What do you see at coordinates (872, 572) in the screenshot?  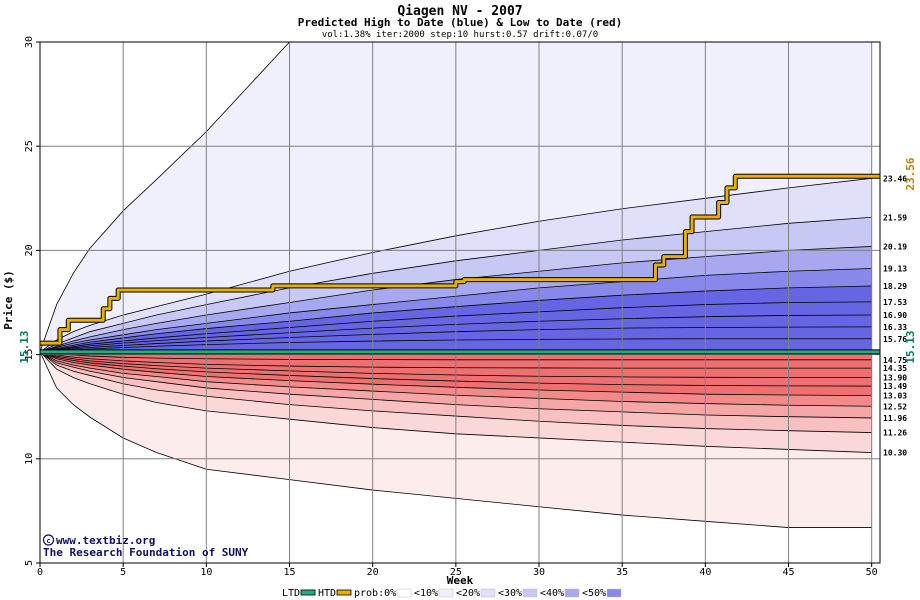 I see `x-tick-label-50: 50` at bounding box center [872, 572].